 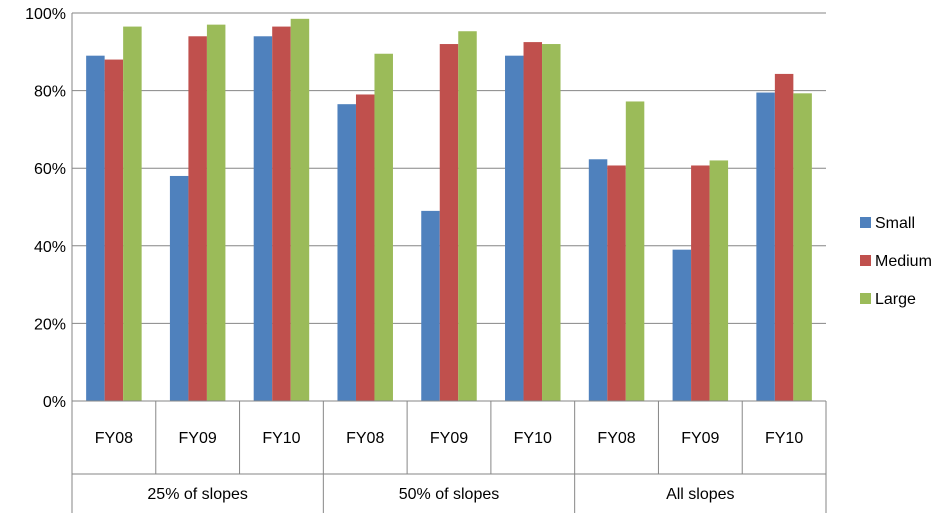 I want to click on legend: Small Medium Large, so click(x=896, y=261).